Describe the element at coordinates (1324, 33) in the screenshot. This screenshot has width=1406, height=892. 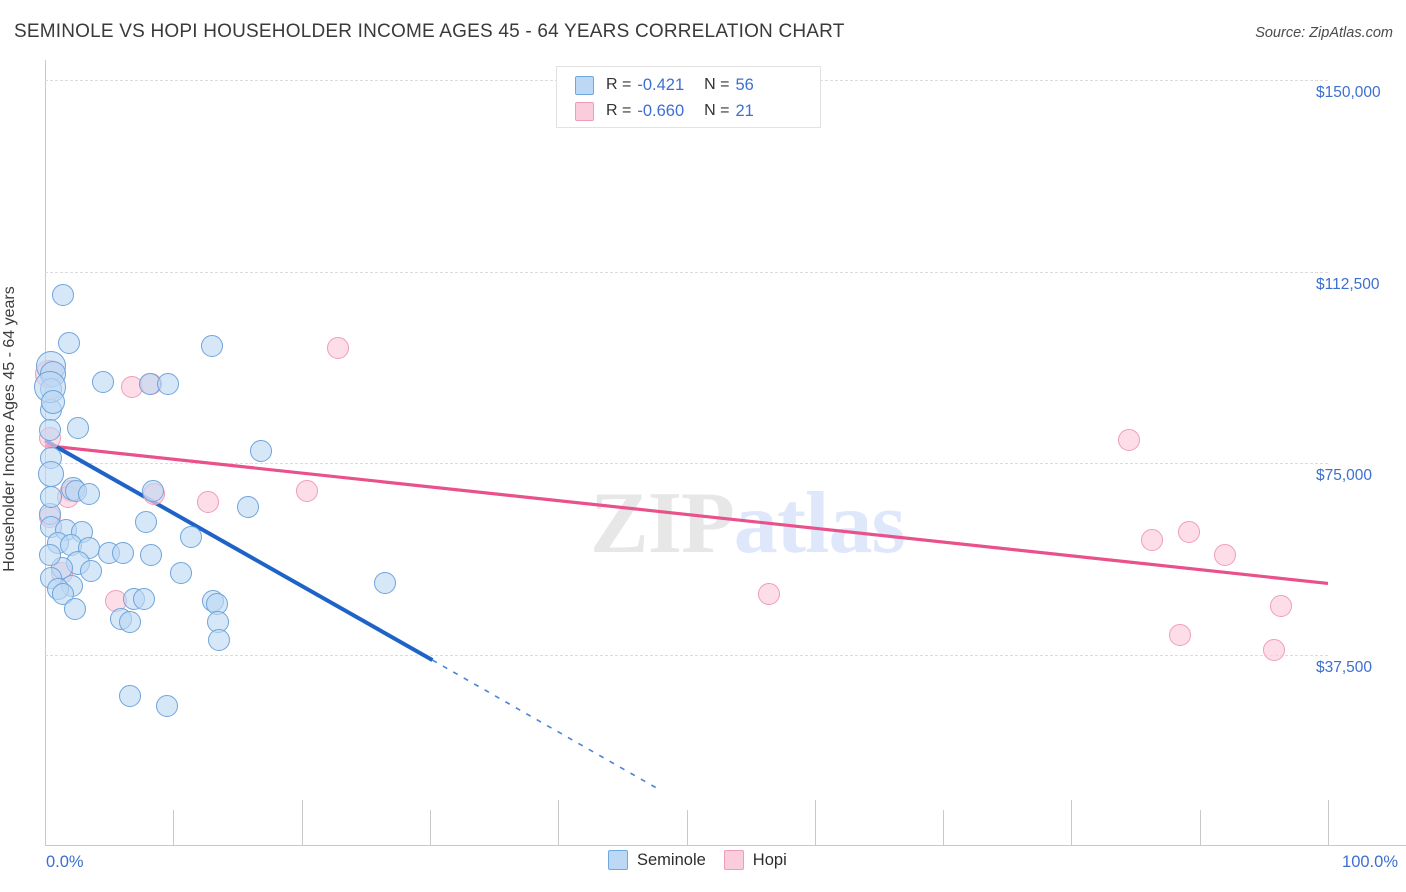
I see `source-label: Source: ZipAtlas.com` at that location.